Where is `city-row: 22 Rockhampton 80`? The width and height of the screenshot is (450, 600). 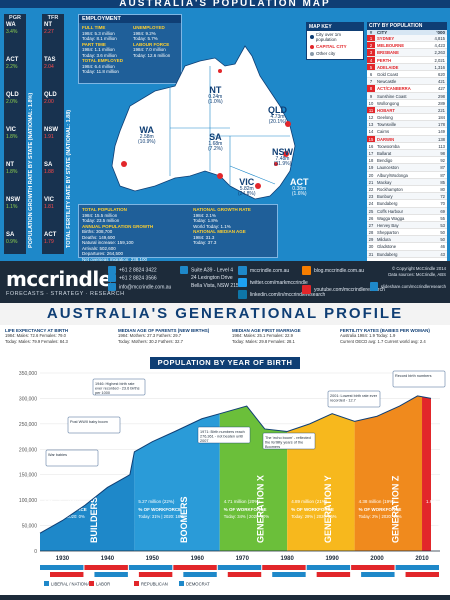
city-row: 22 Rockhampton 80 is located at coordinates (407, 190).